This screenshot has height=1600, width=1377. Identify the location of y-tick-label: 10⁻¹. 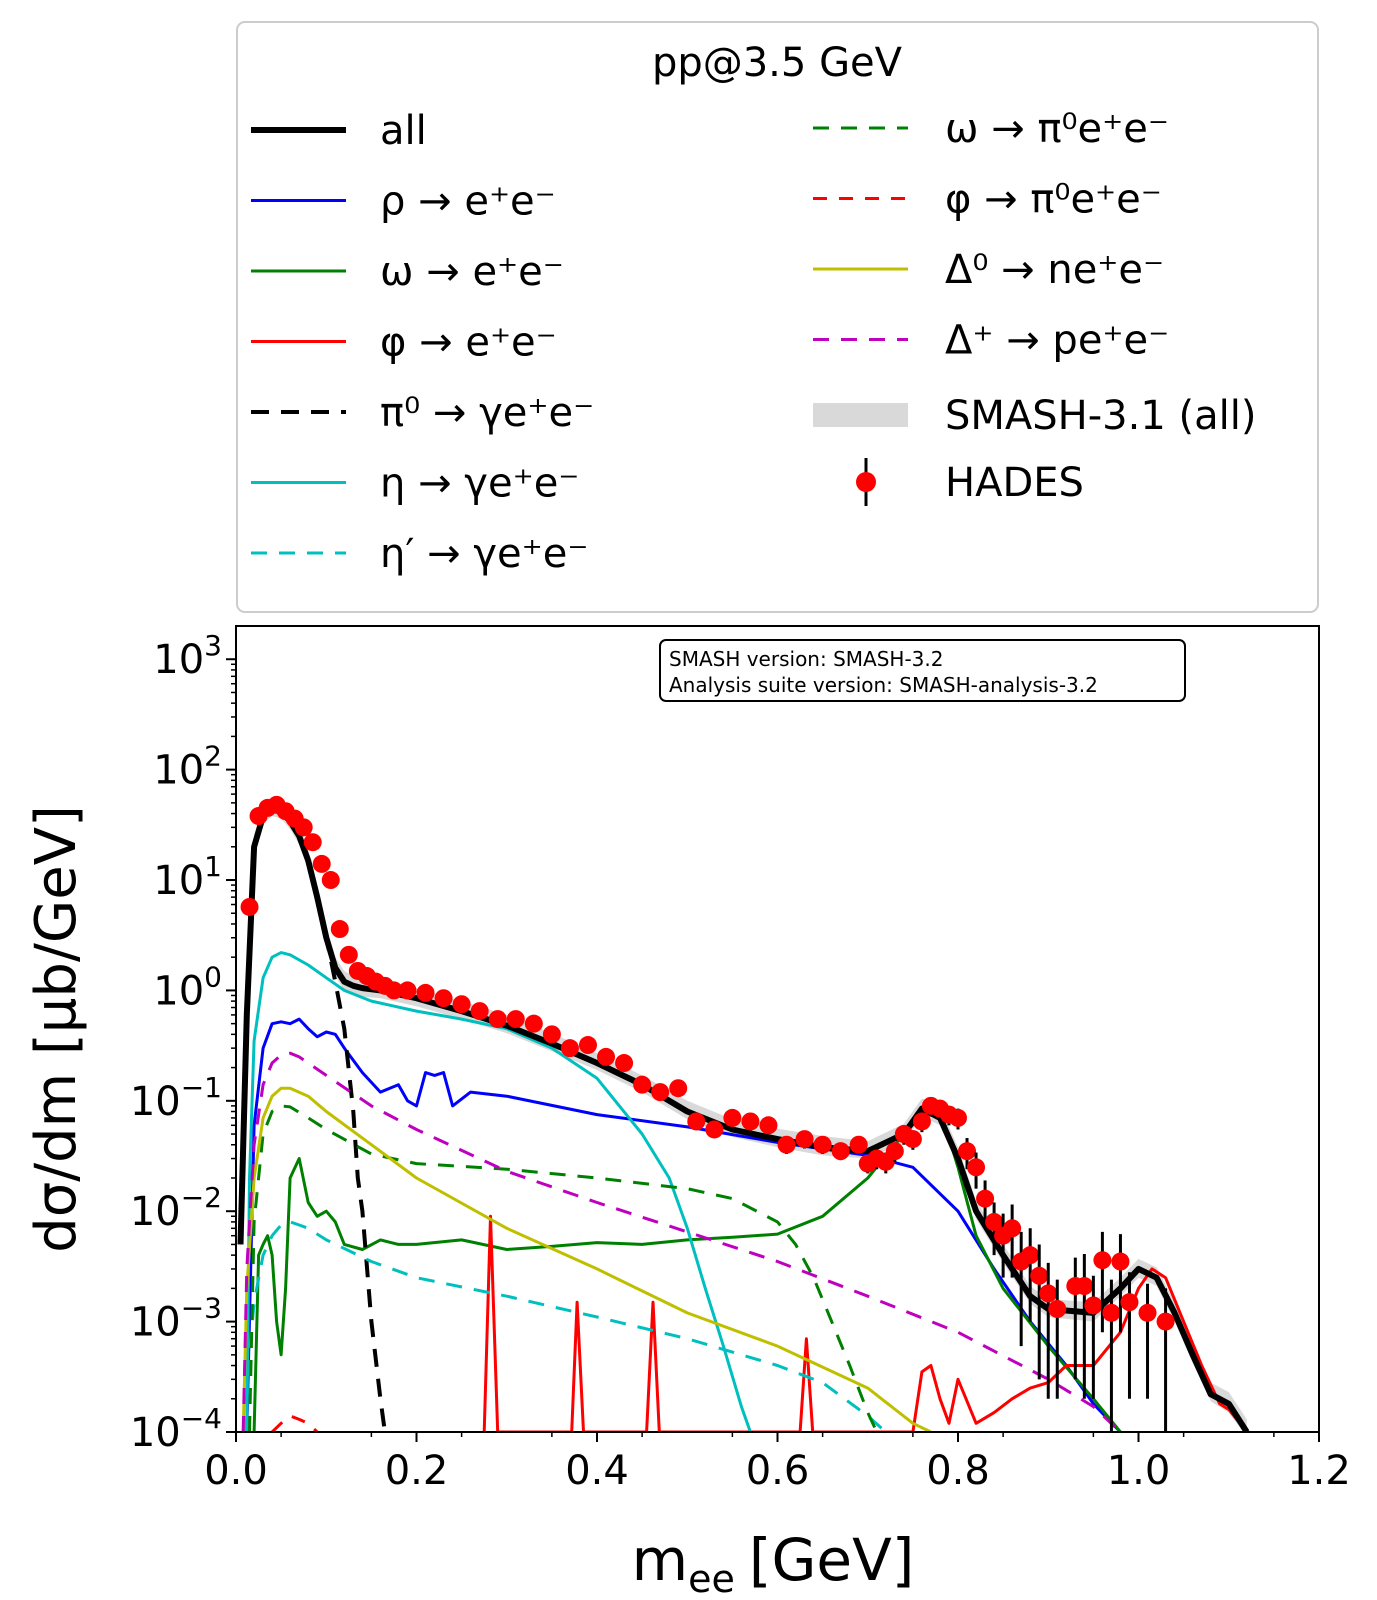
(176, 1098).